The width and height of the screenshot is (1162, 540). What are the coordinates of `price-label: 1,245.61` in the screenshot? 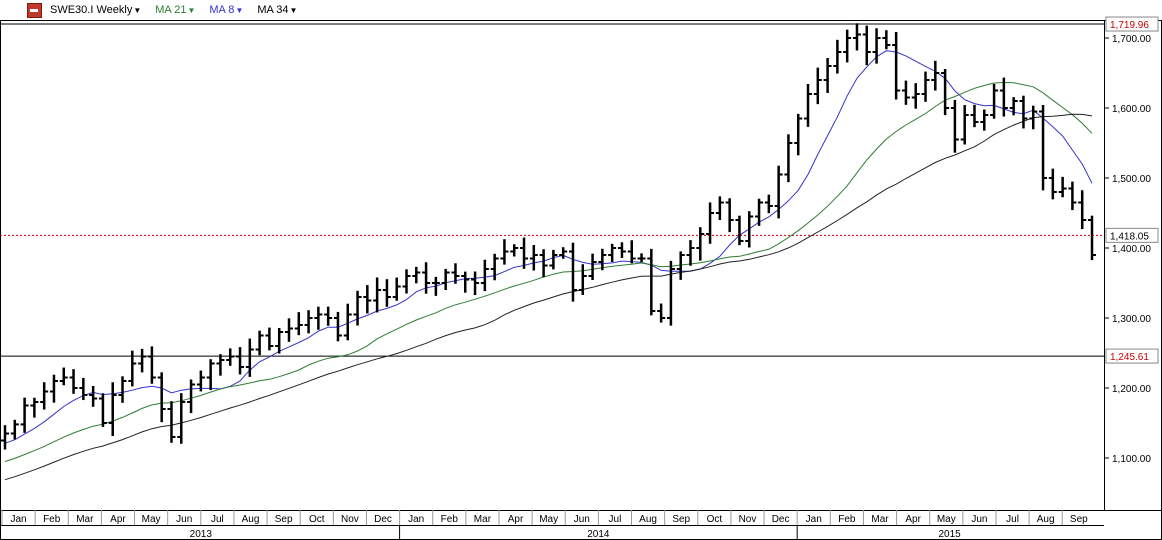 It's located at (1129, 357).